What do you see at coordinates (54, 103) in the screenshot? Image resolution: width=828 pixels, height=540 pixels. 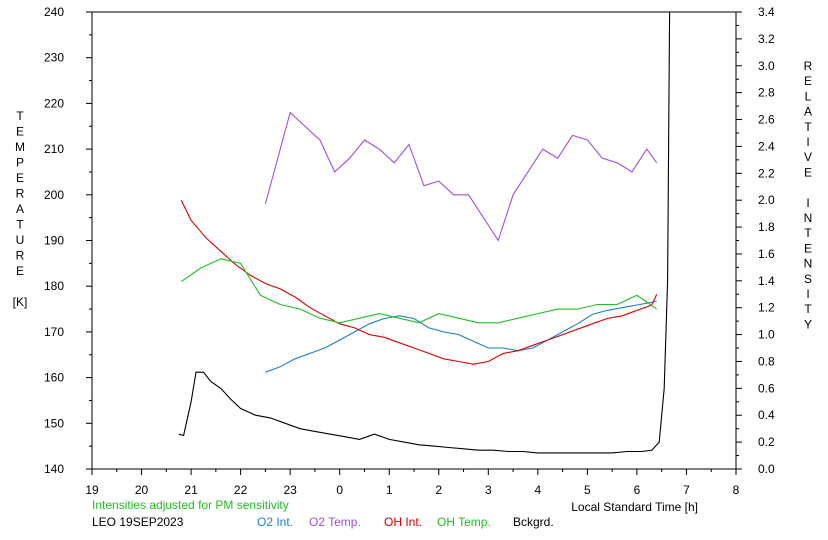 I see `y-left-tick-label: 220` at bounding box center [54, 103].